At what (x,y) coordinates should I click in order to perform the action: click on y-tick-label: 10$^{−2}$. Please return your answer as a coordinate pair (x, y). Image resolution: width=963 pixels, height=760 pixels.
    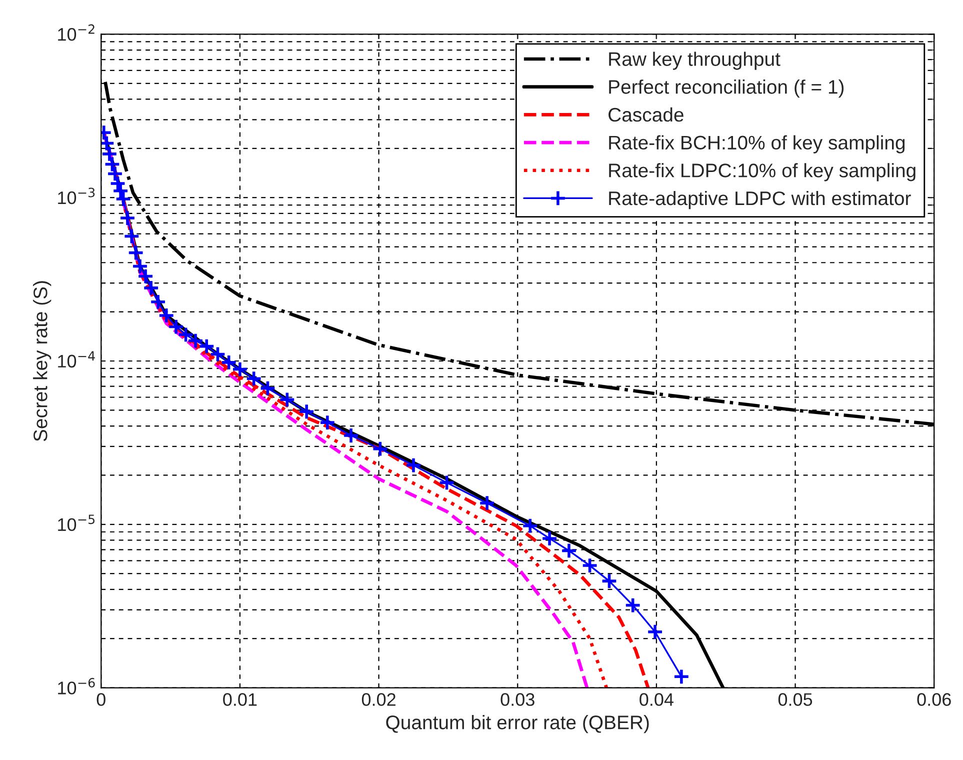
    Looking at the image, I should click on (76, 32).